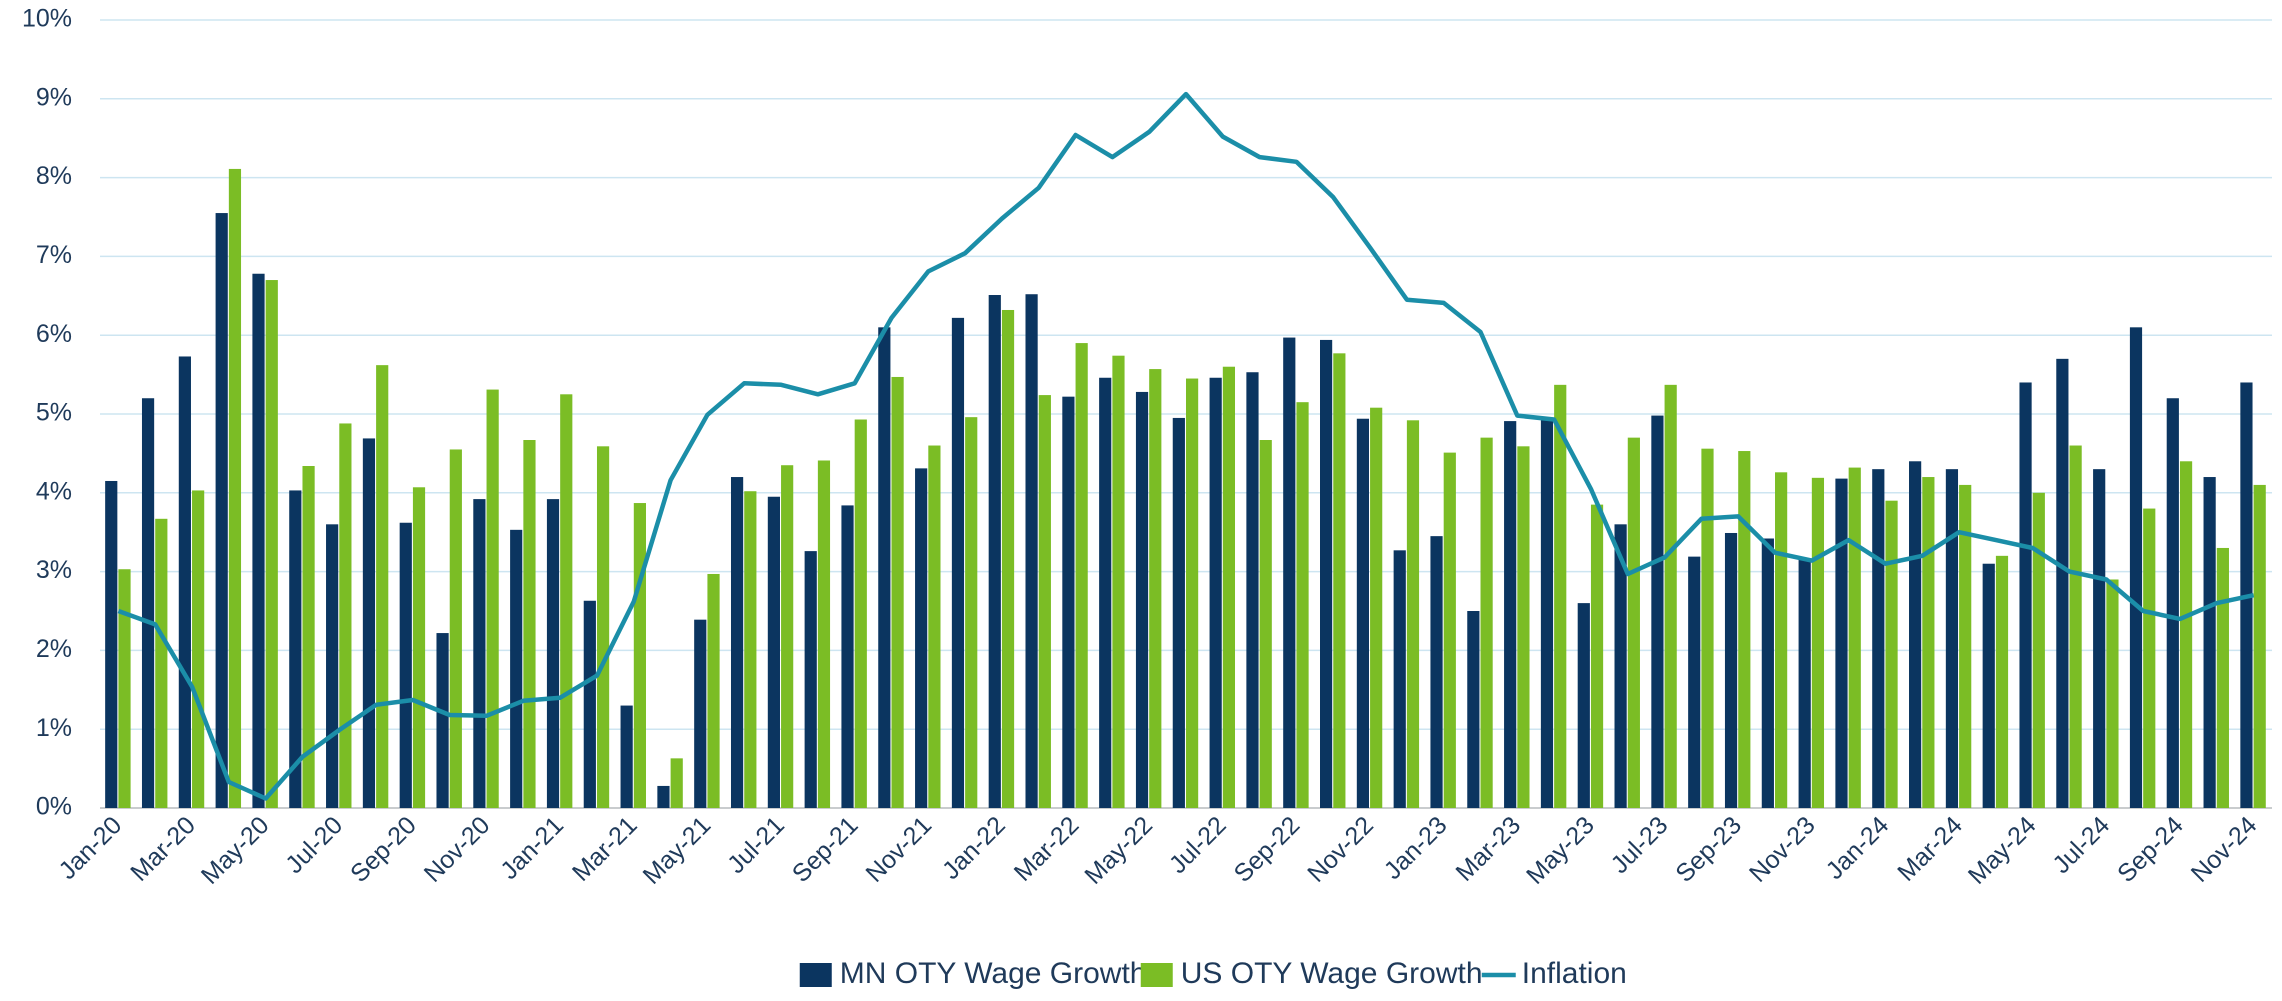 The width and height of the screenshot is (2282, 1001). What do you see at coordinates (1782, 849) in the screenshot?
I see `x-tick-label: Nov-23` at bounding box center [1782, 849].